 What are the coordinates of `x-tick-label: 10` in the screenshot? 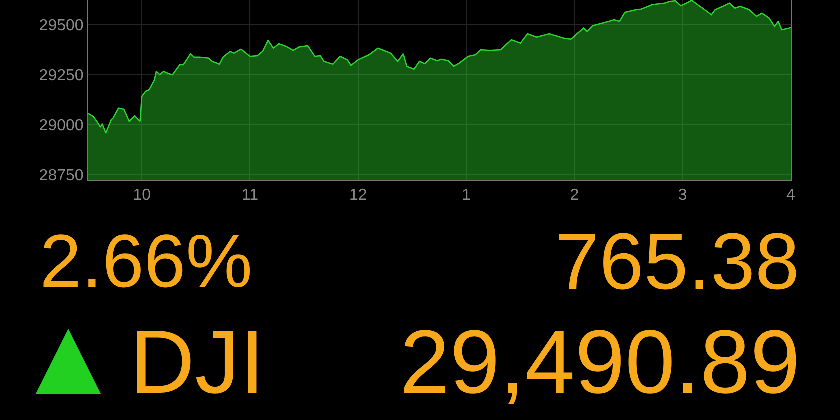 It's located at (142, 195).